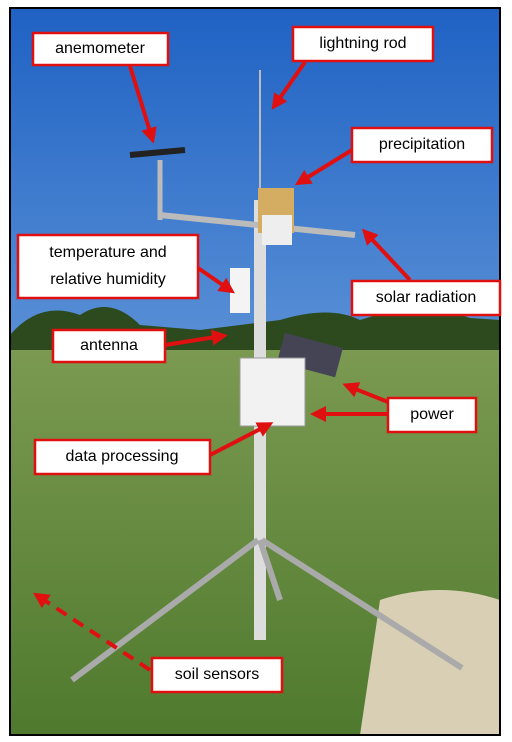 Image resolution: width=512 pixels, height=742 pixels. I want to click on label: antenna, so click(109, 345).